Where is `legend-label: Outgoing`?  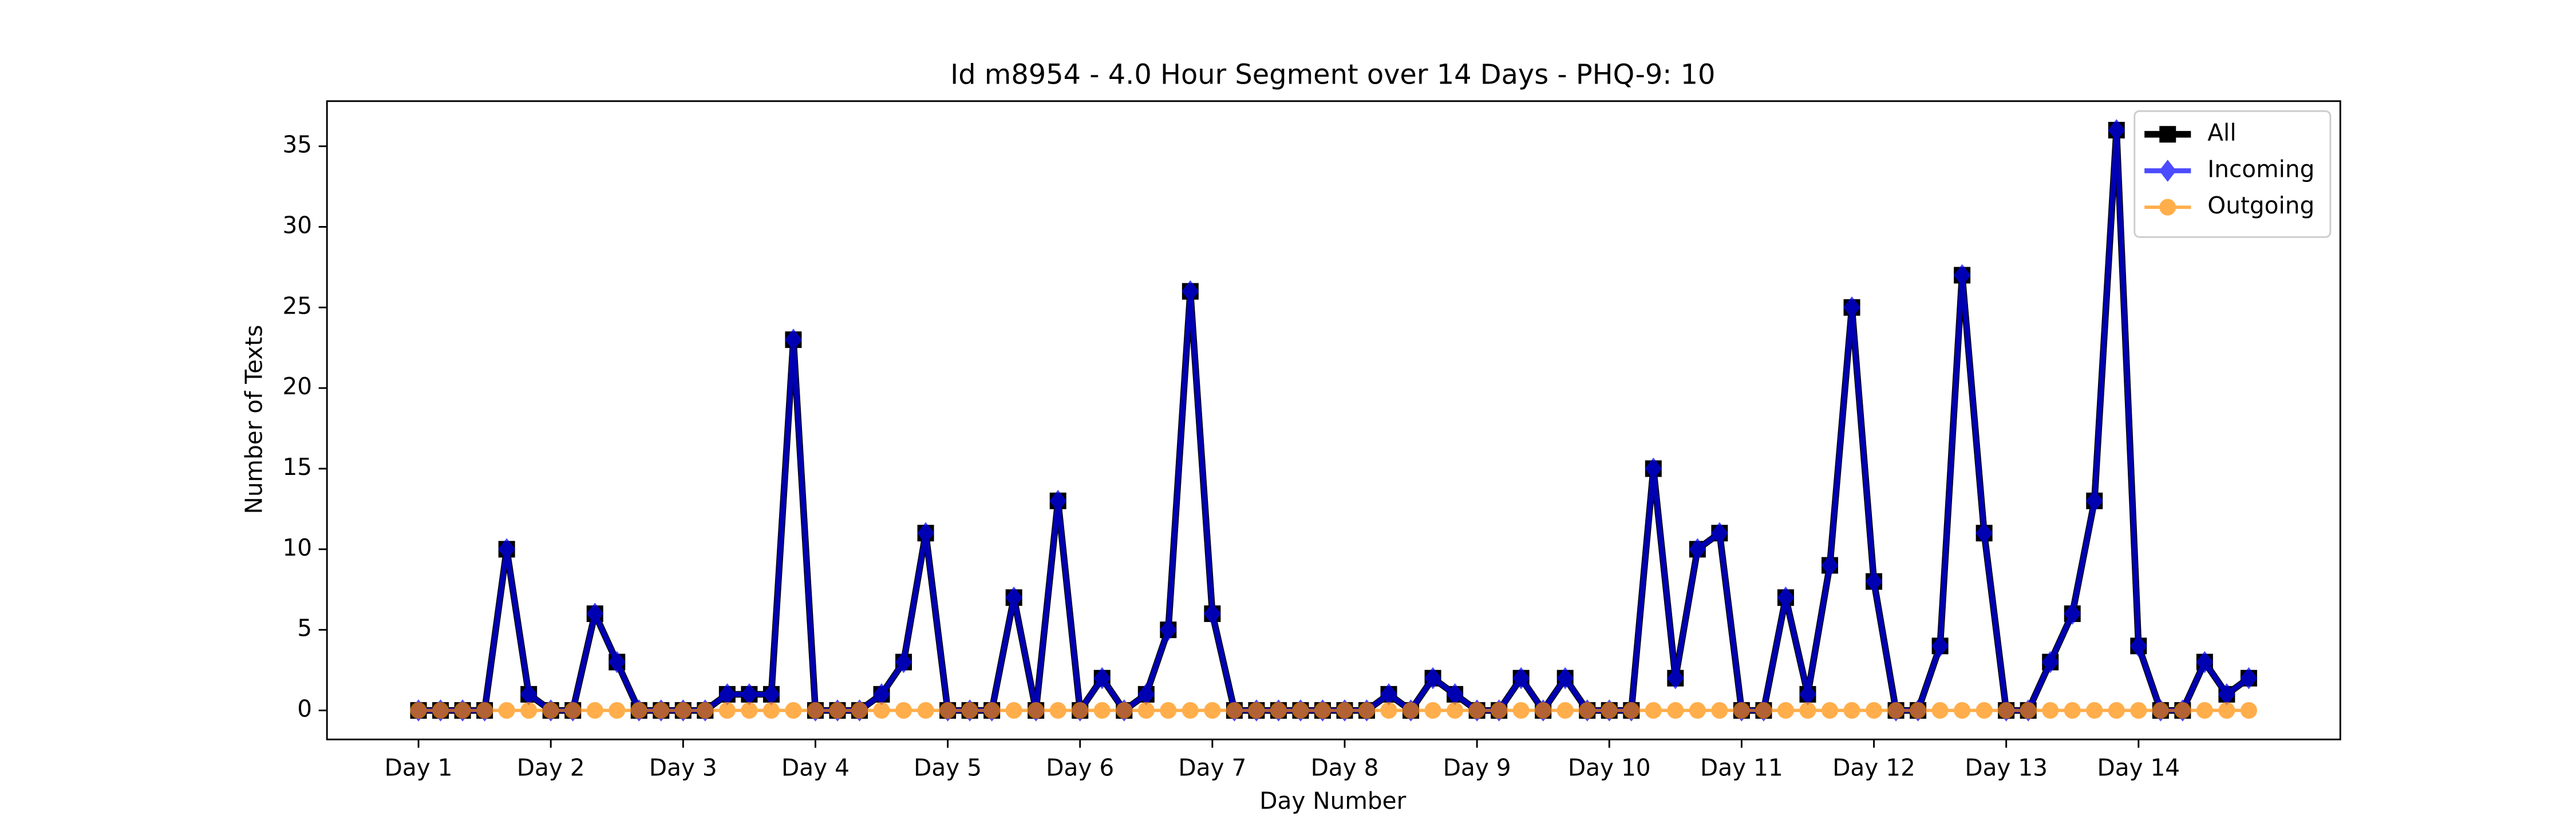
legend-label: Outgoing is located at coordinates (2260, 205).